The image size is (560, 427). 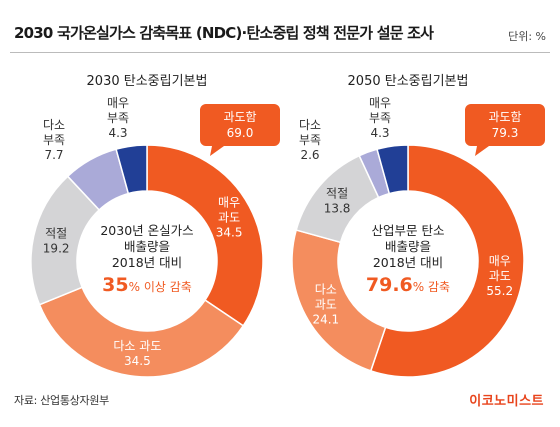 What do you see at coordinates (137, 346) in the screenshot?
I see `slice-name-label: 다소 과도` at bounding box center [137, 346].